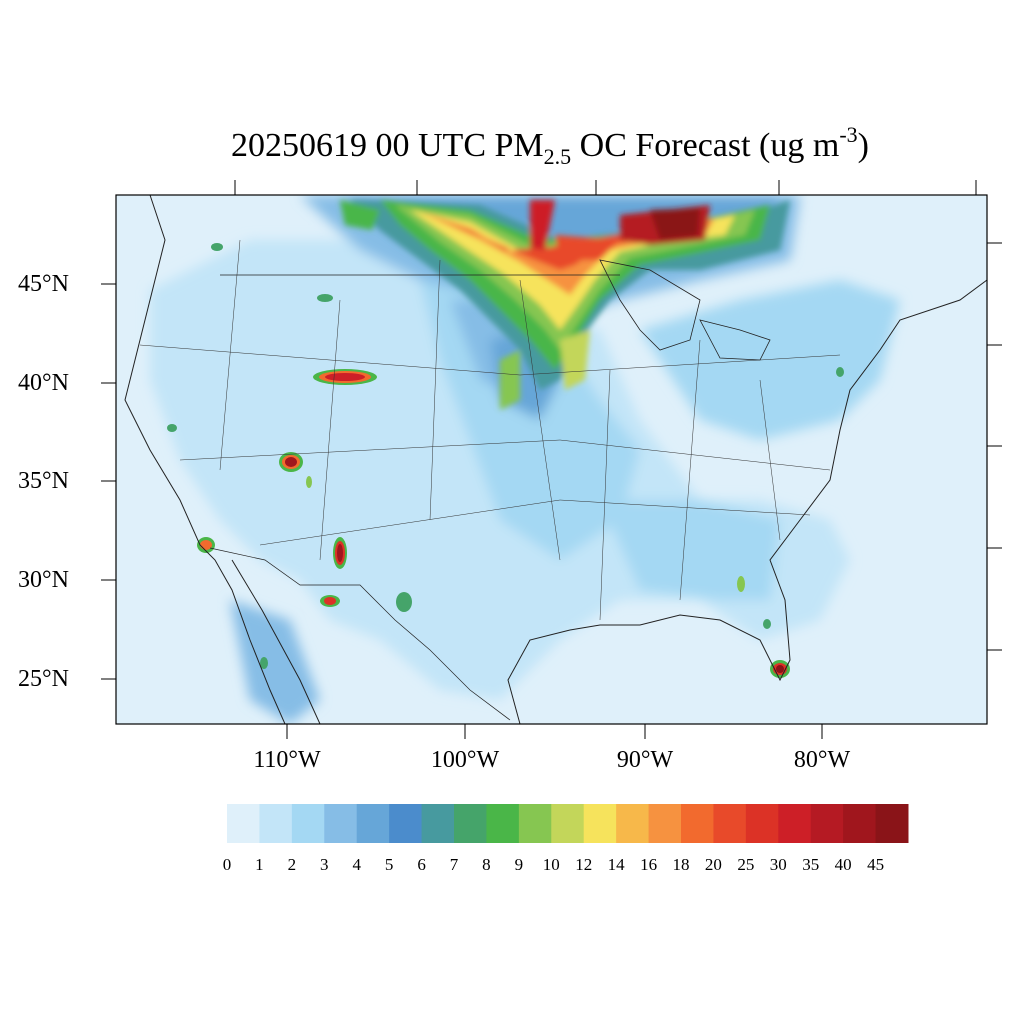 The width and height of the screenshot is (1024, 1024). What do you see at coordinates (291, 462) in the screenshot?
I see `hotspot-utah` at bounding box center [291, 462].